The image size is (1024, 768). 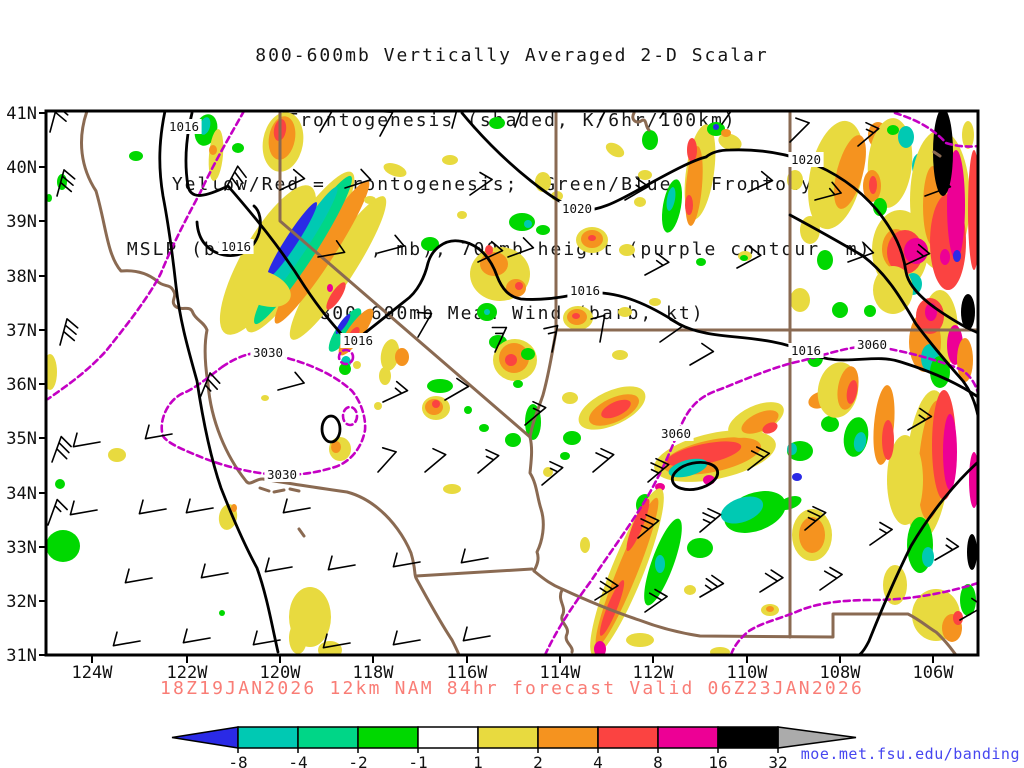 What do you see at coordinates (853, 618) in the screenshot?
I see `height-contour-se` at bounding box center [853, 618].